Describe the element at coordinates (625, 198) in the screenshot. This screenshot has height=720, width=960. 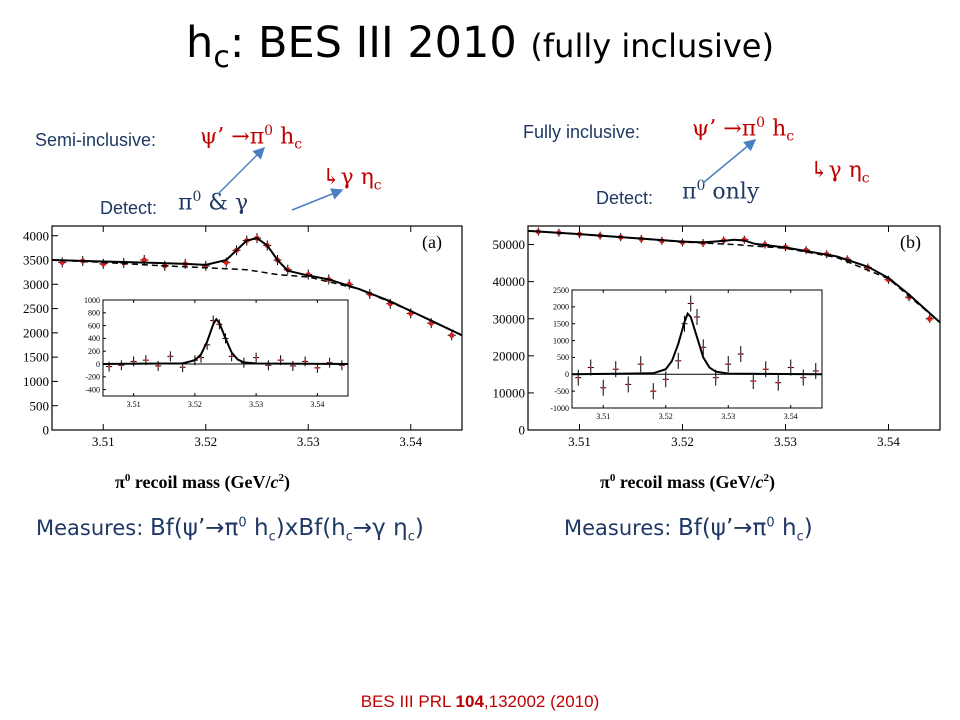
I see `full-detect-label: Detect:` at that location.